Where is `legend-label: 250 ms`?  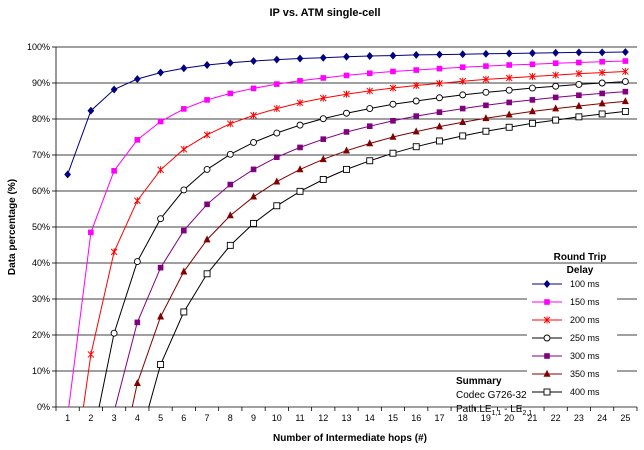 legend-label: 250 ms is located at coordinates (585, 338).